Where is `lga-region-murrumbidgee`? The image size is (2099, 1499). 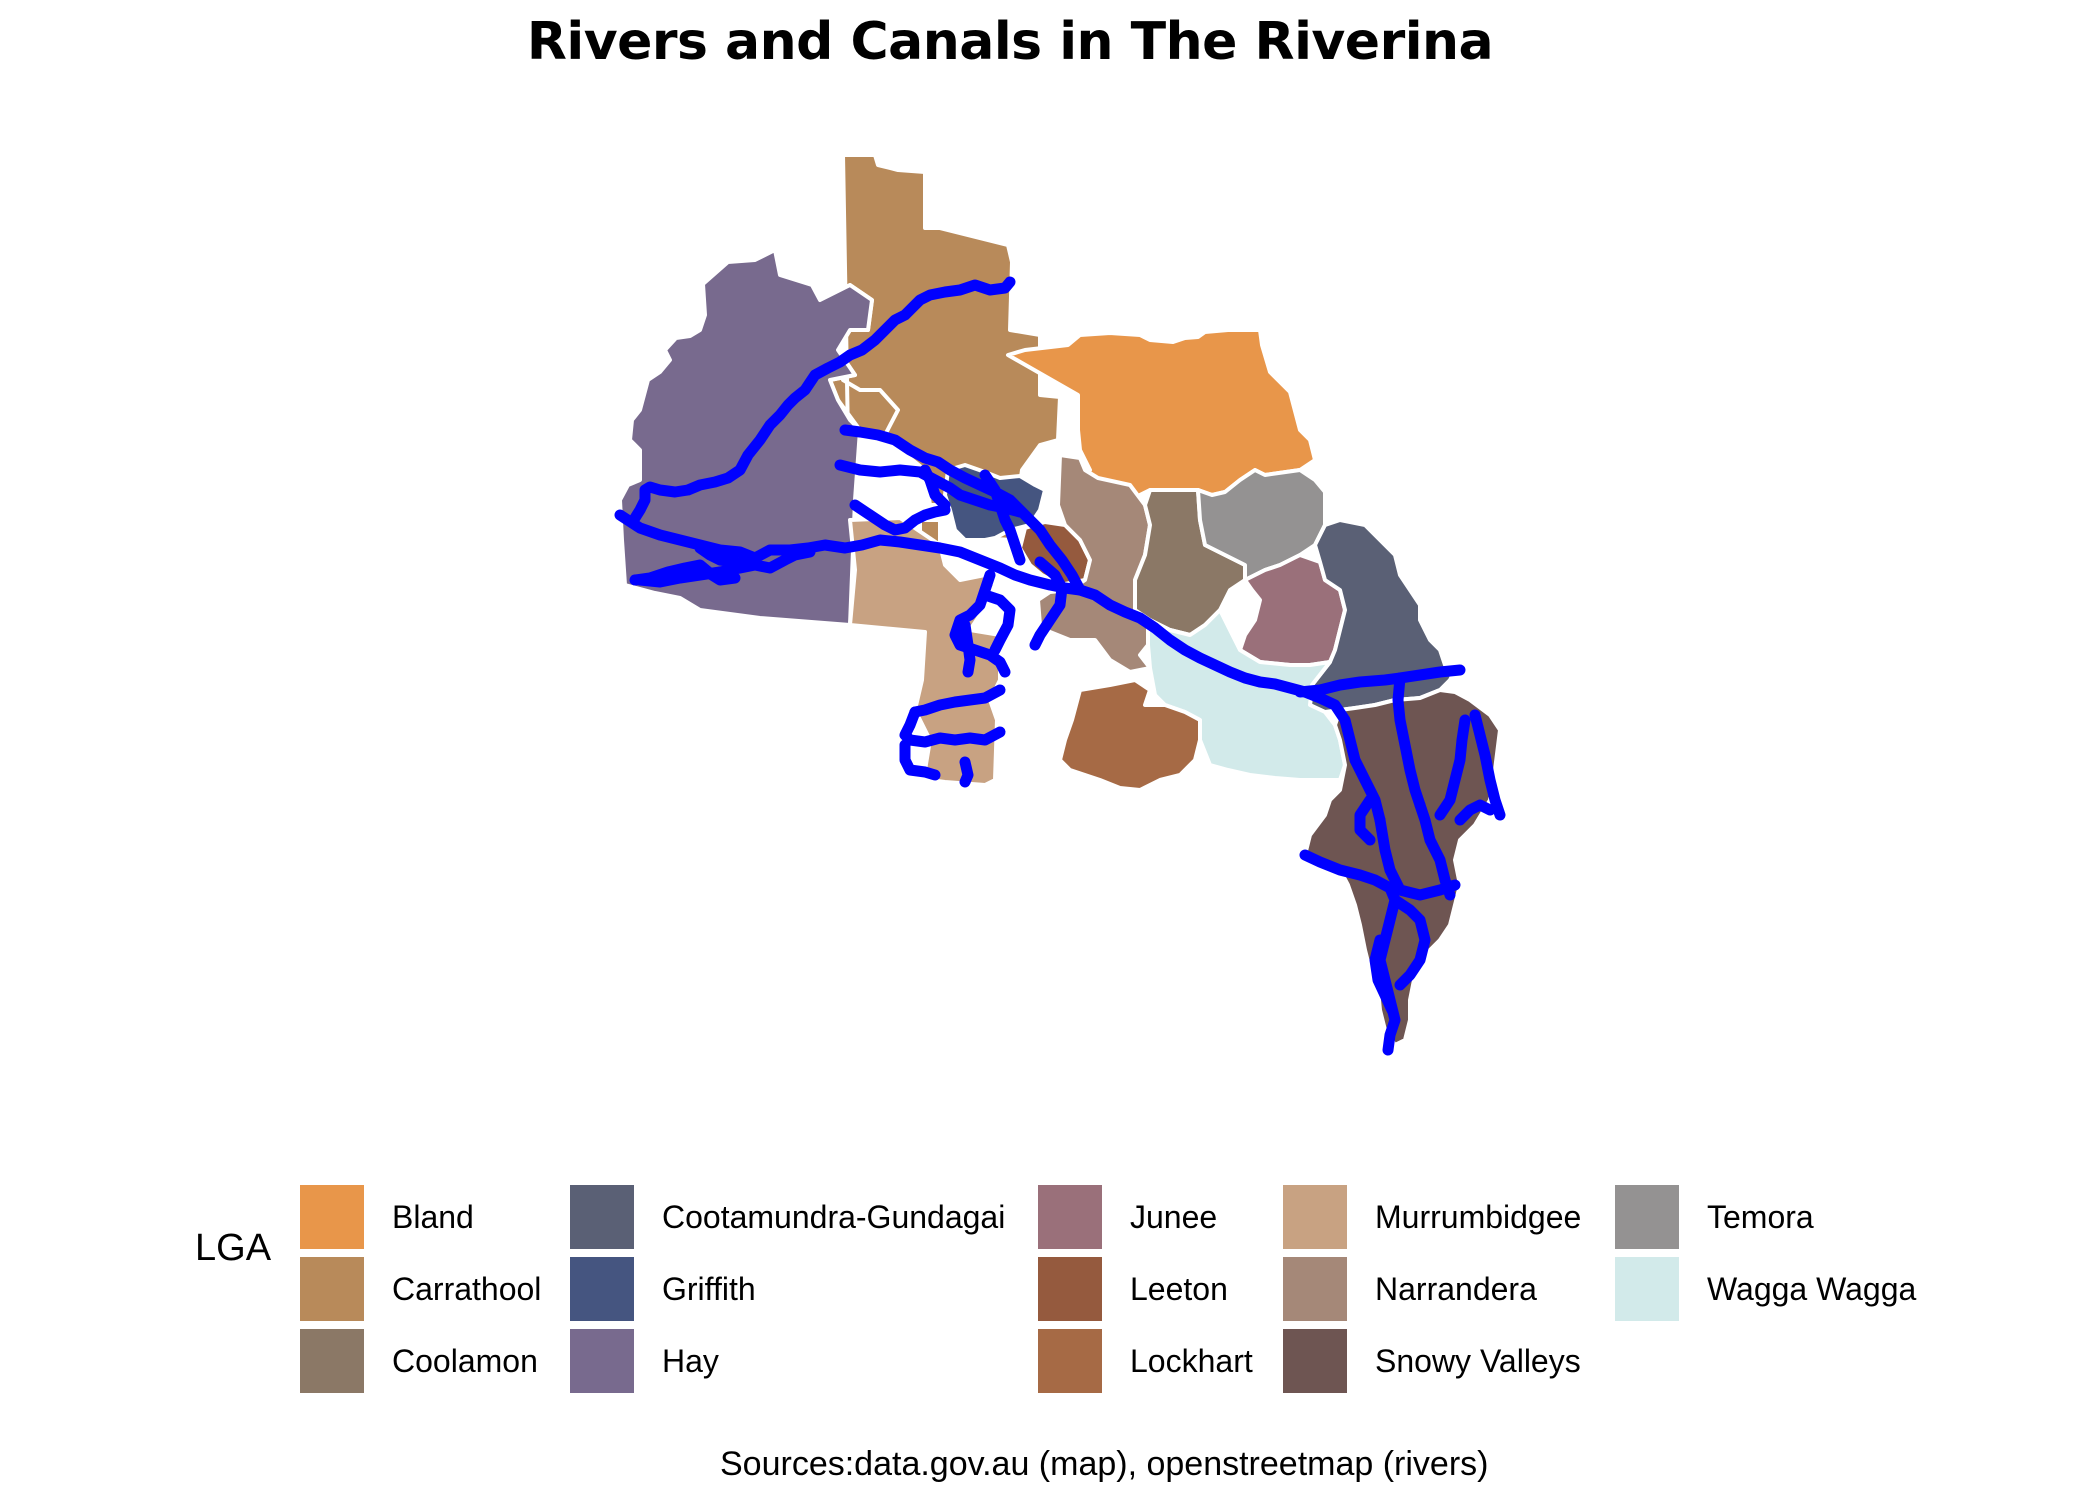 lga-region-murrumbidgee is located at coordinates (925, 651).